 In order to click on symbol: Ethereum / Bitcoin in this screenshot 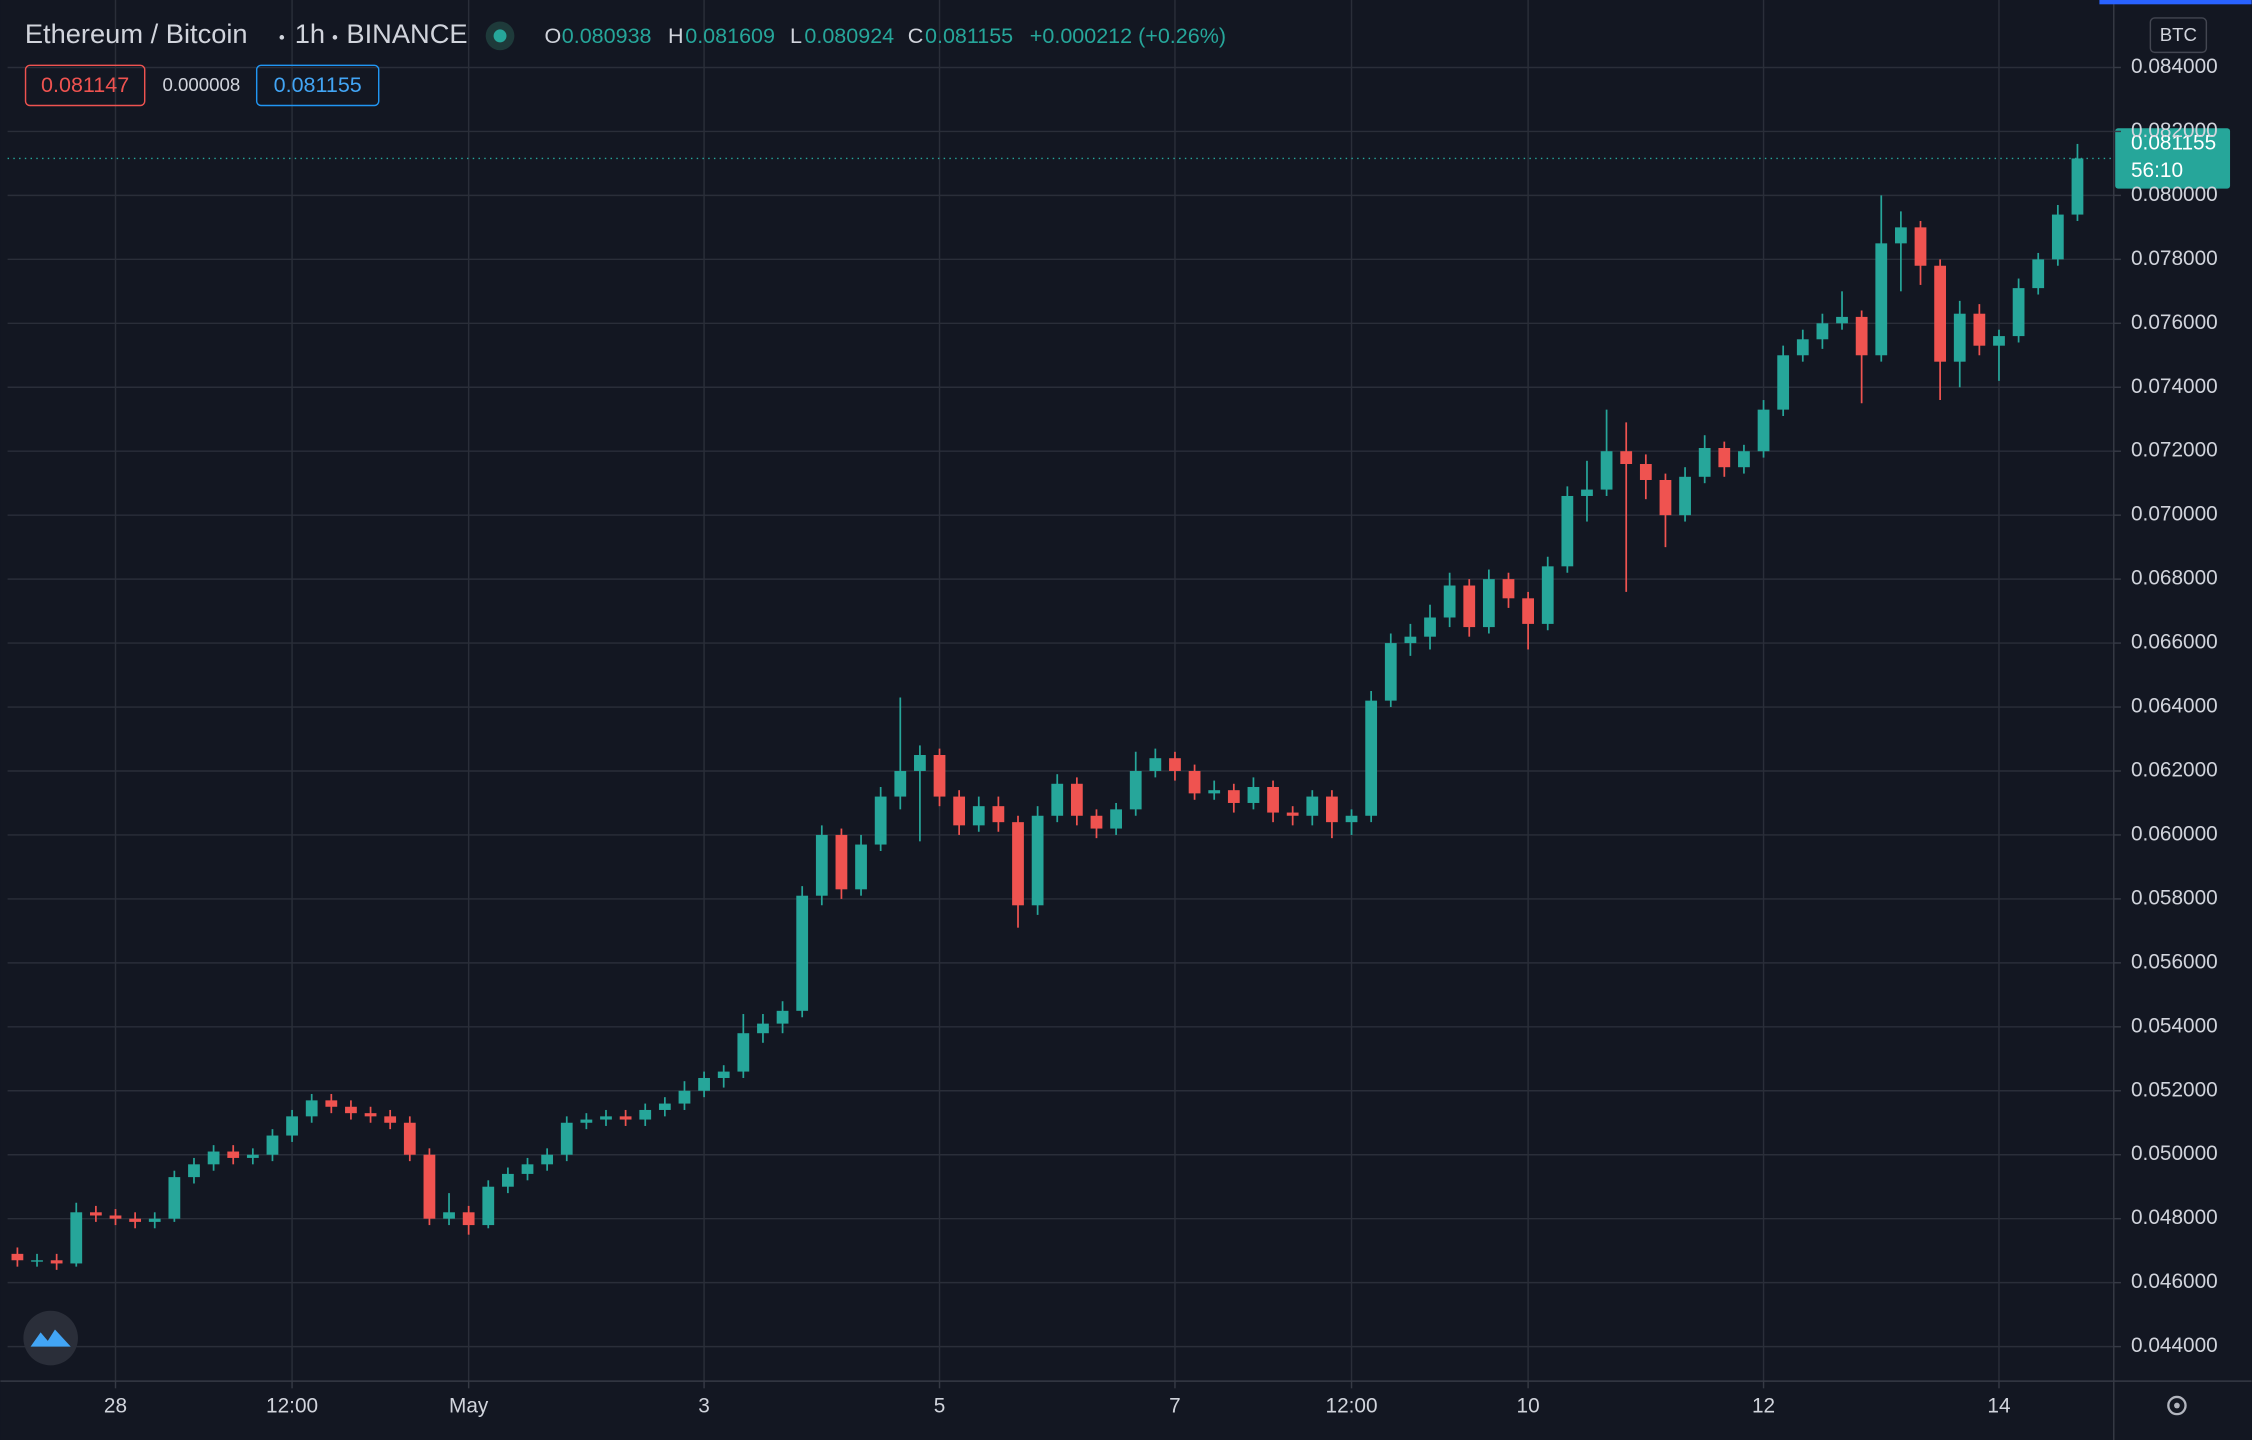, I will do `click(136, 33)`.